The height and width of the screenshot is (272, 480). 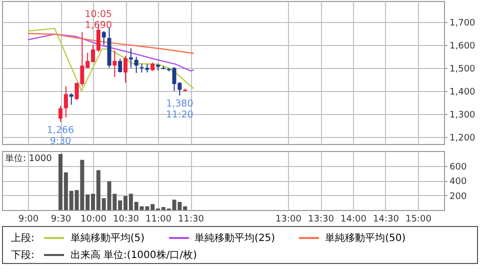 What do you see at coordinates (191, 219) in the screenshot?
I see `x-tick-label: 11:30` at bounding box center [191, 219].